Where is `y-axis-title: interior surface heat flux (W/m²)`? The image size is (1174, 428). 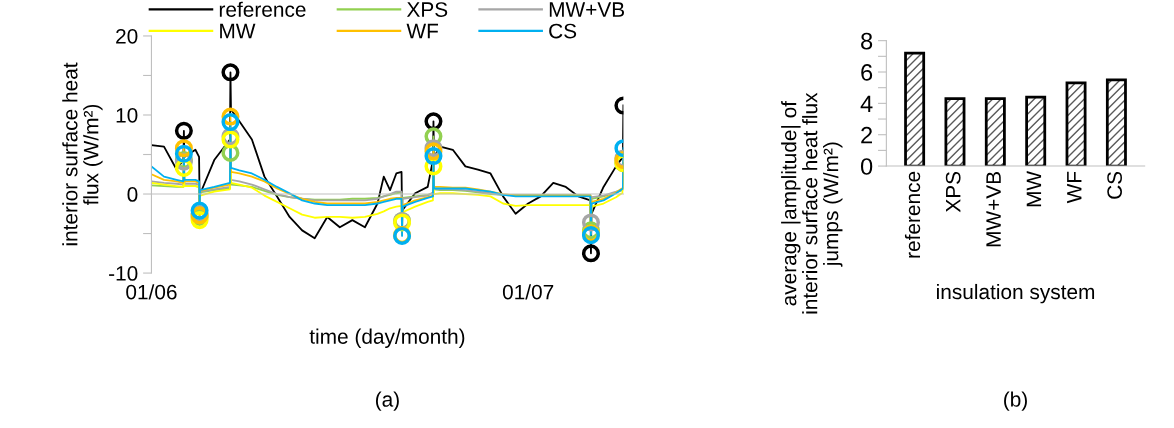 y-axis-title: interior surface heat flux (W/m²) is located at coordinates (82, 154).